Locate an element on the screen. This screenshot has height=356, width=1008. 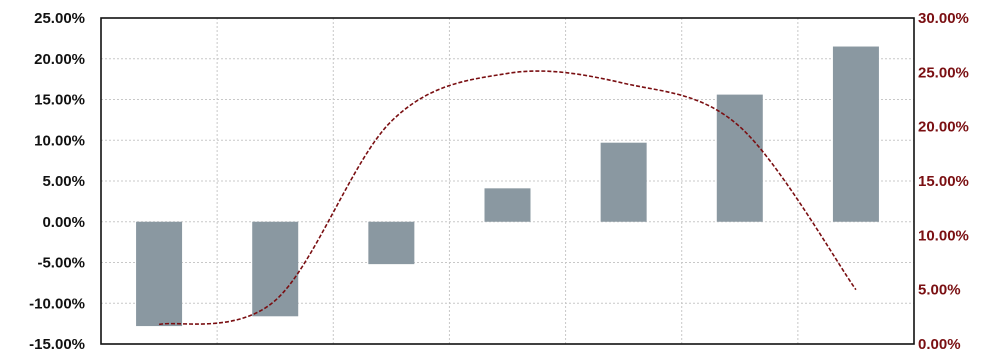
right-y-axis: 0.00% 5.00% 10.00% 15.00% 20.00% 25.00% 30.00% is located at coordinates (943, 181).